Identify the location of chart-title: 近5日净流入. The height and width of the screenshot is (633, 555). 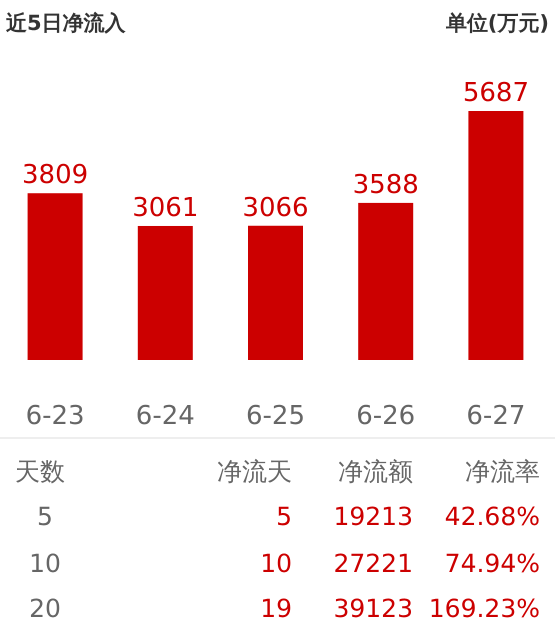
(66, 23).